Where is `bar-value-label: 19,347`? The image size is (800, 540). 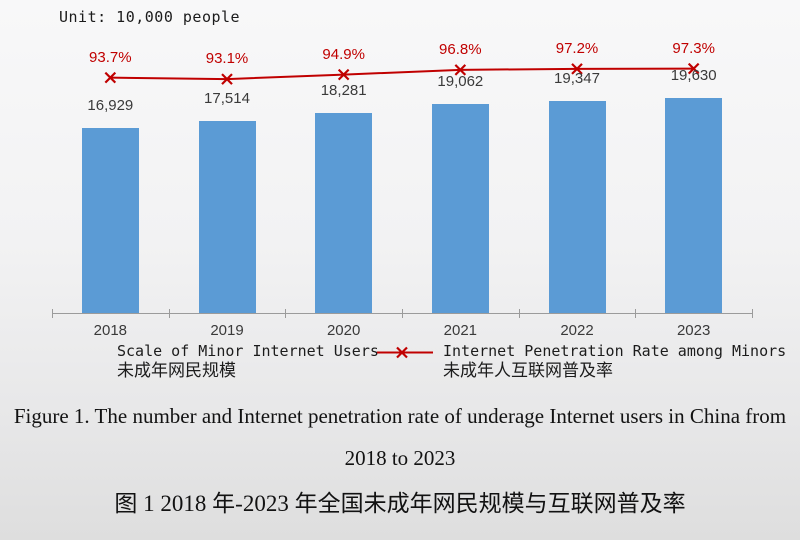
bar-value-label: 19,347 is located at coordinates (577, 79).